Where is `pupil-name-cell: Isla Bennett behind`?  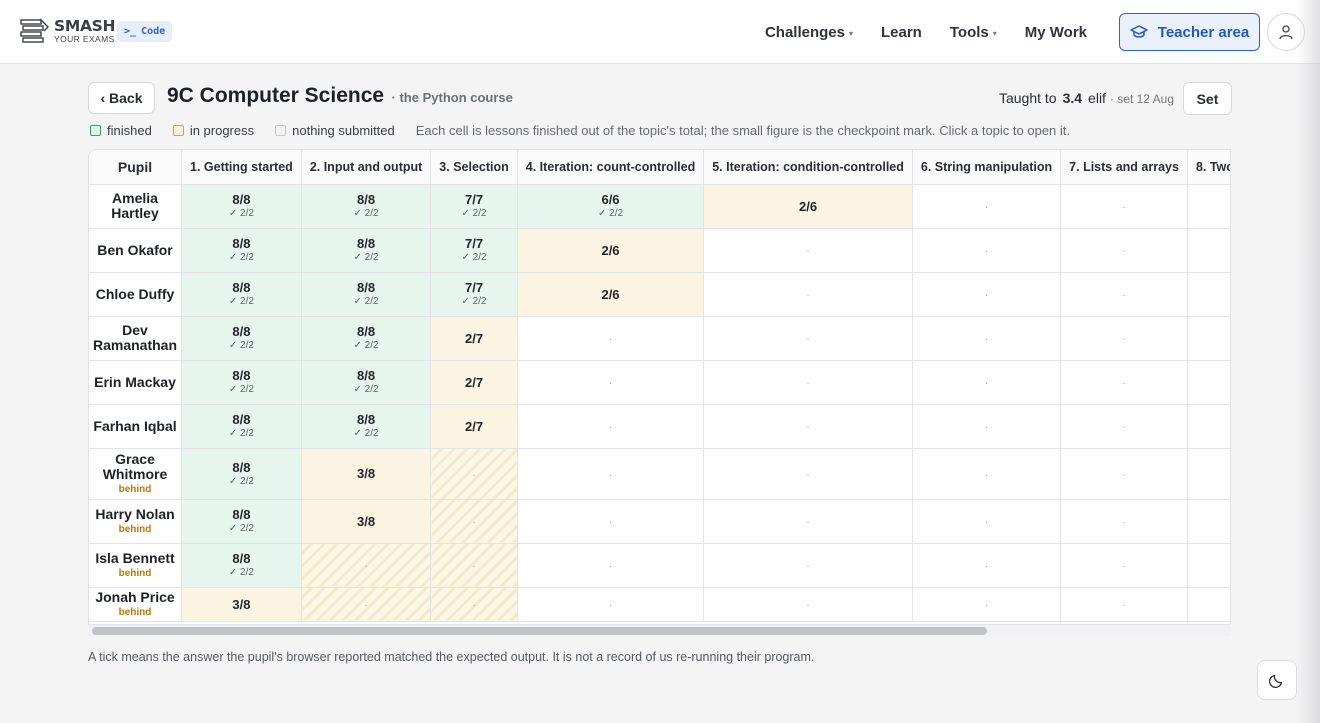 pupil-name-cell: Isla Bennett behind is located at coordinates (136, 565).